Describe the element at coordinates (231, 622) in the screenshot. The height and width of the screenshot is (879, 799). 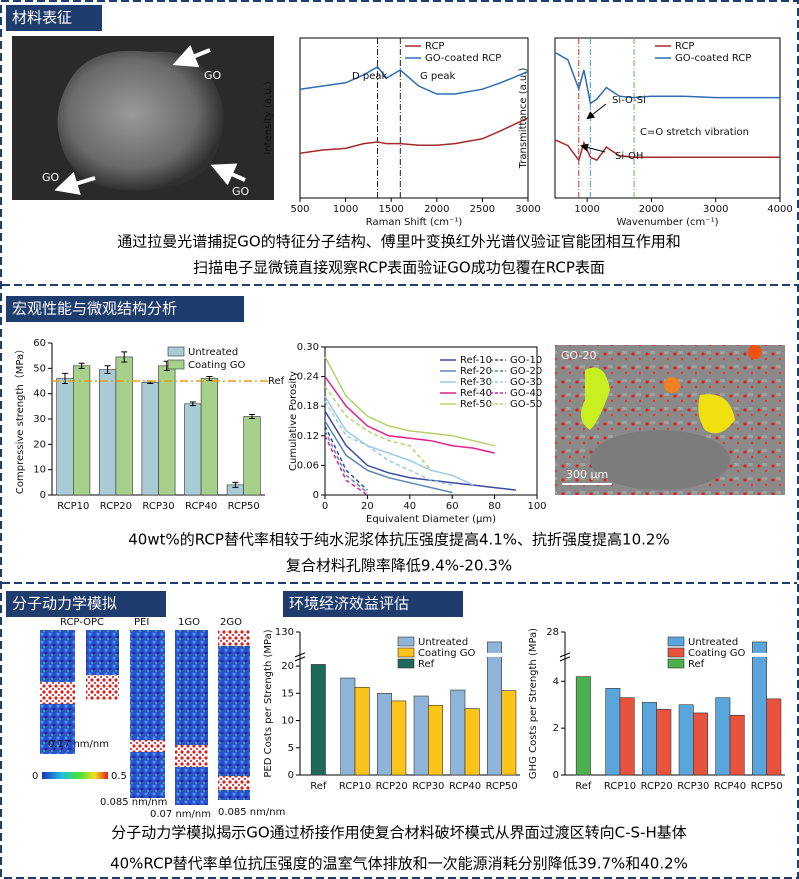
I see `md-label: 2GO` at that location.